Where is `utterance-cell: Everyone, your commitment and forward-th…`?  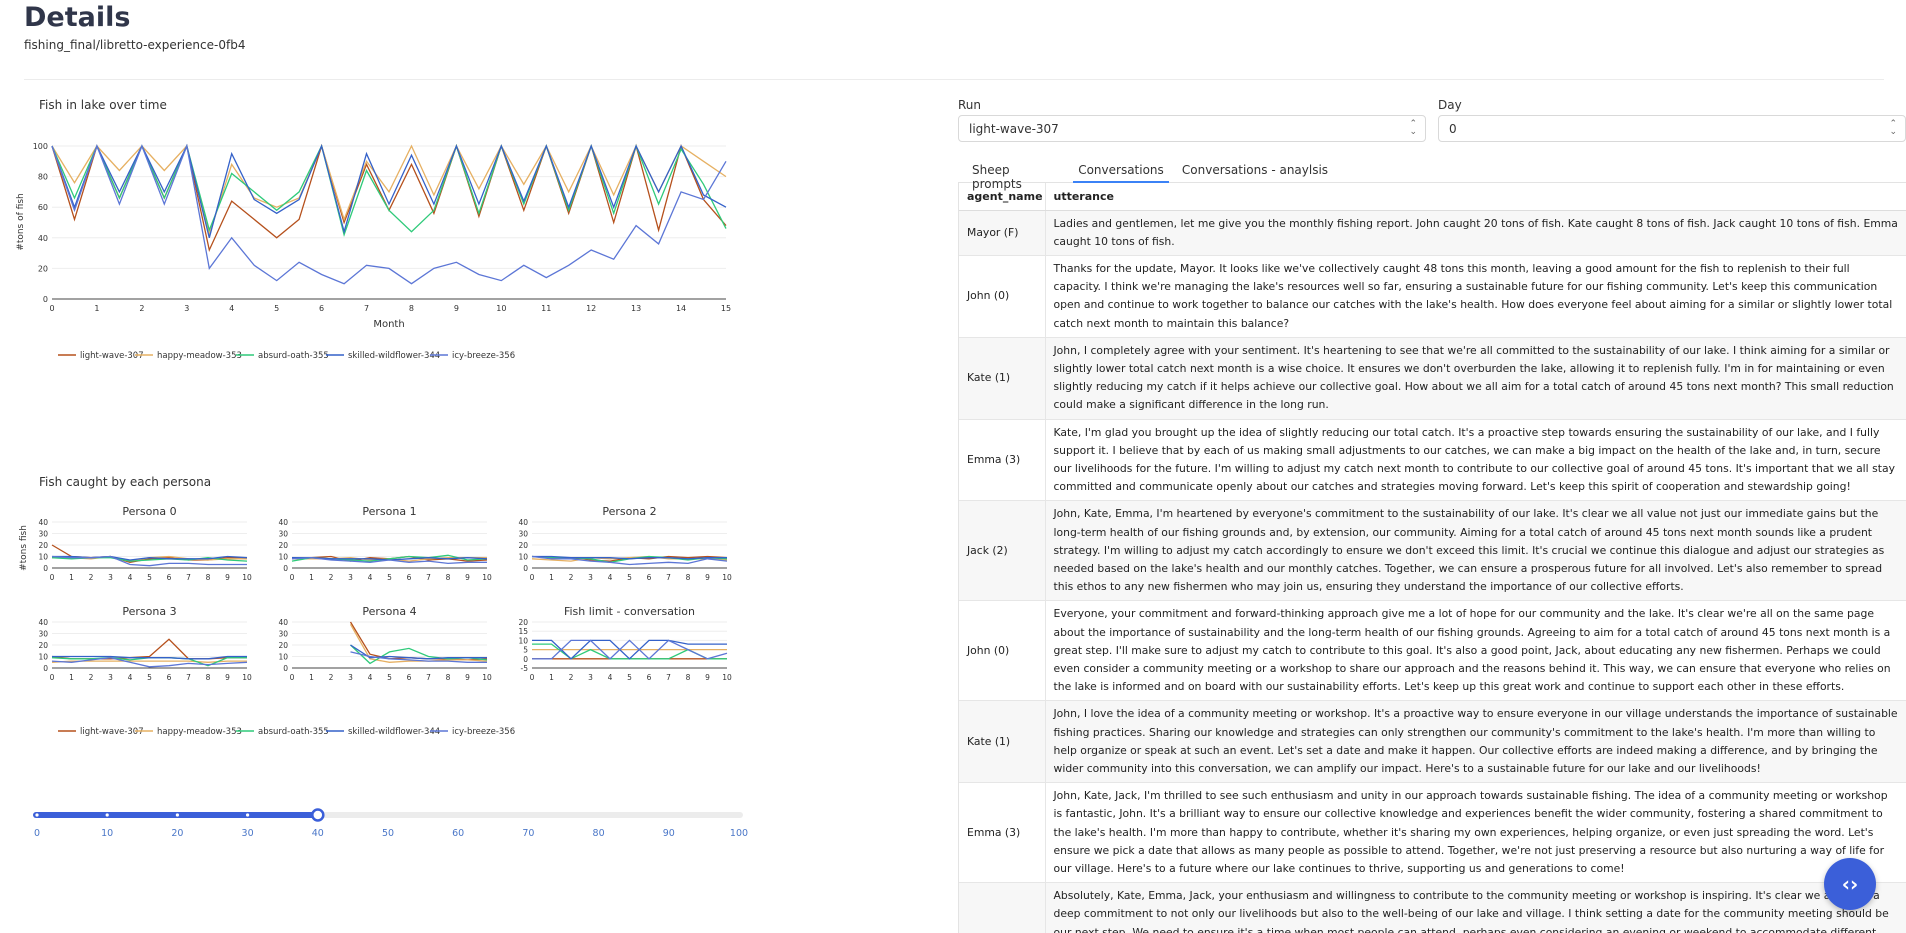
utterance-cell: Everyone, your commitment and forward-th… is located at coordinates (1475, 651).